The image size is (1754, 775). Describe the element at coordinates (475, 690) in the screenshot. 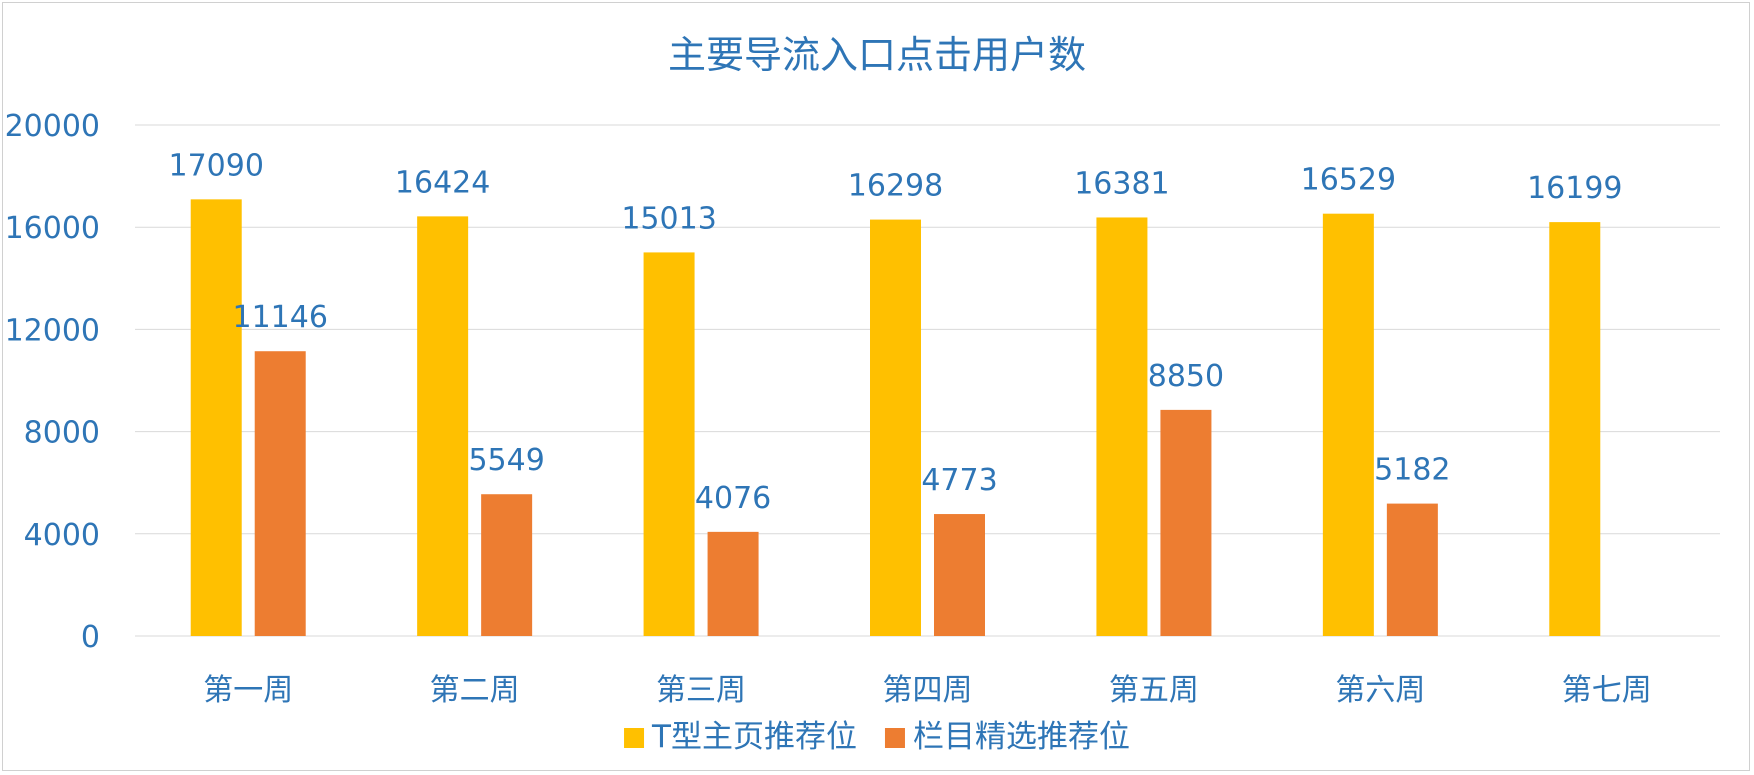

I see `x-tick-label: 第二周` at that location.